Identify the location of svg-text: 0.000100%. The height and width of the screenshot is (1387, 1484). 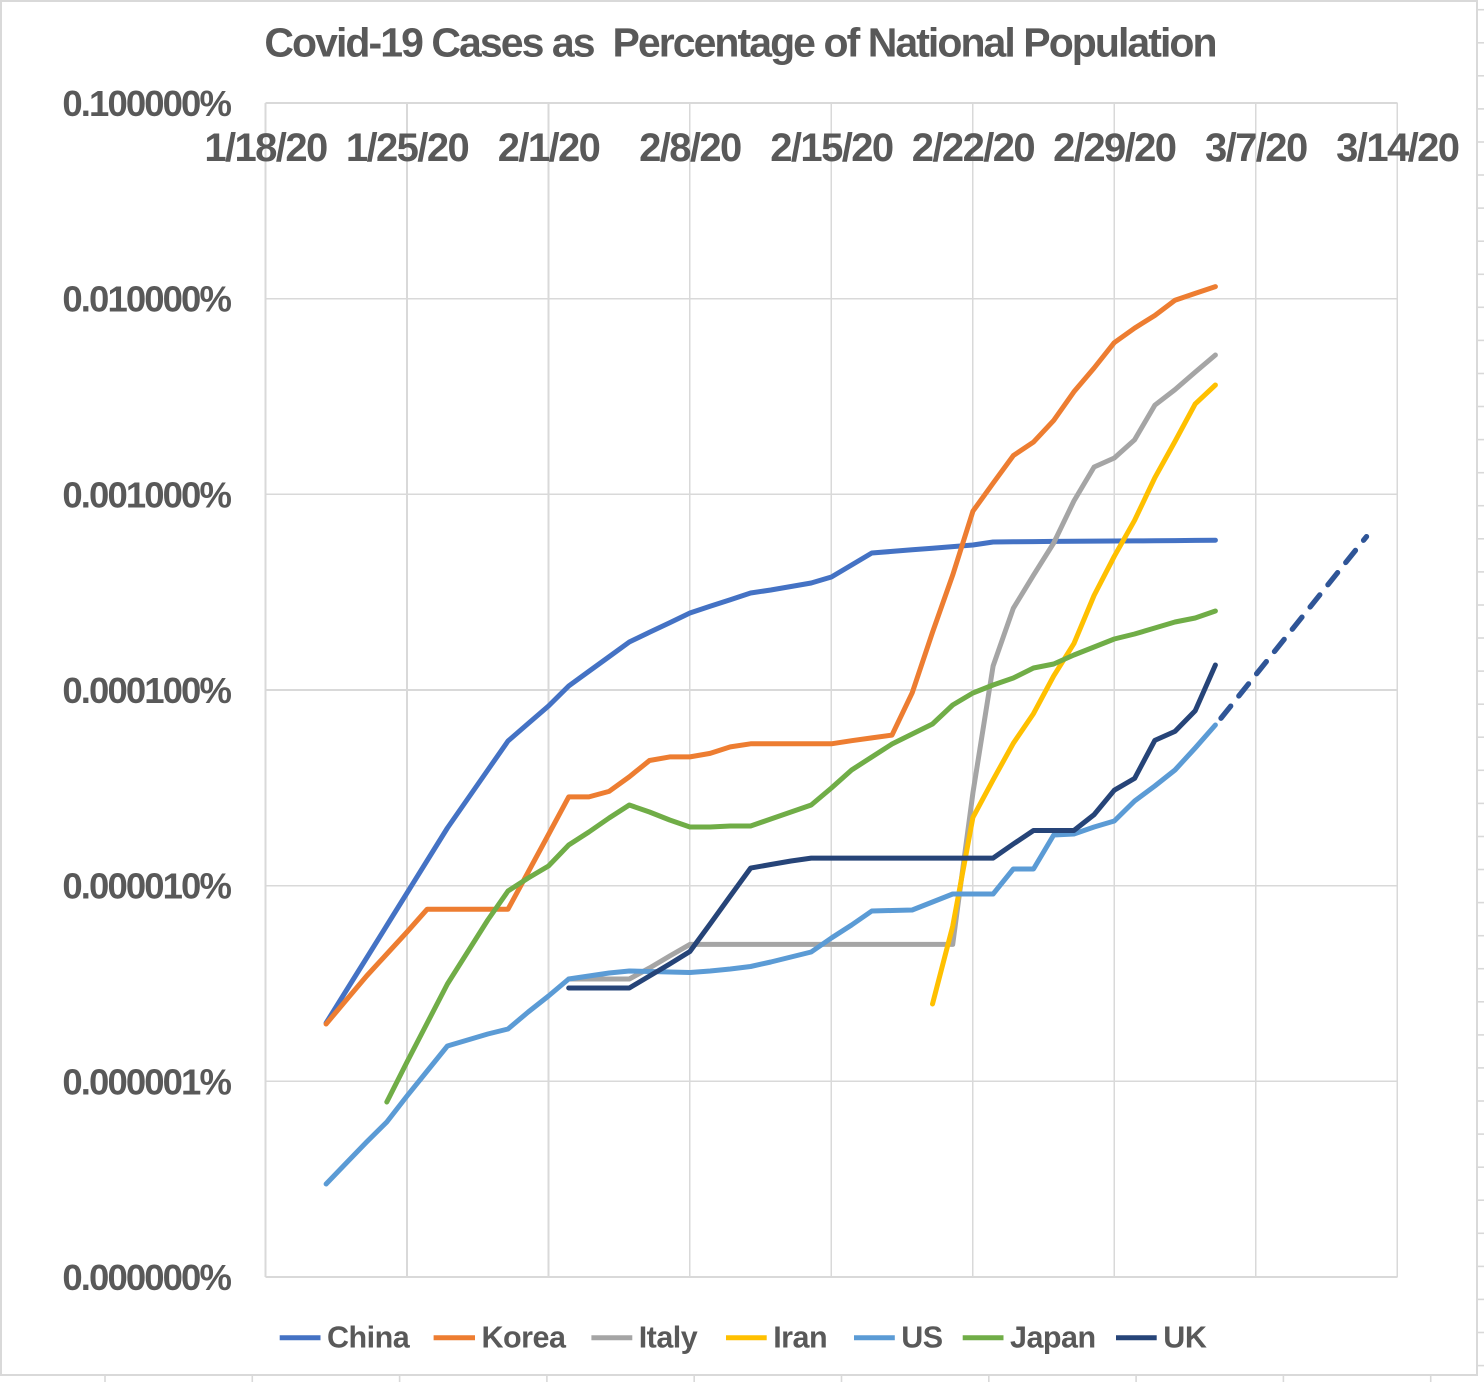
(146, 690).